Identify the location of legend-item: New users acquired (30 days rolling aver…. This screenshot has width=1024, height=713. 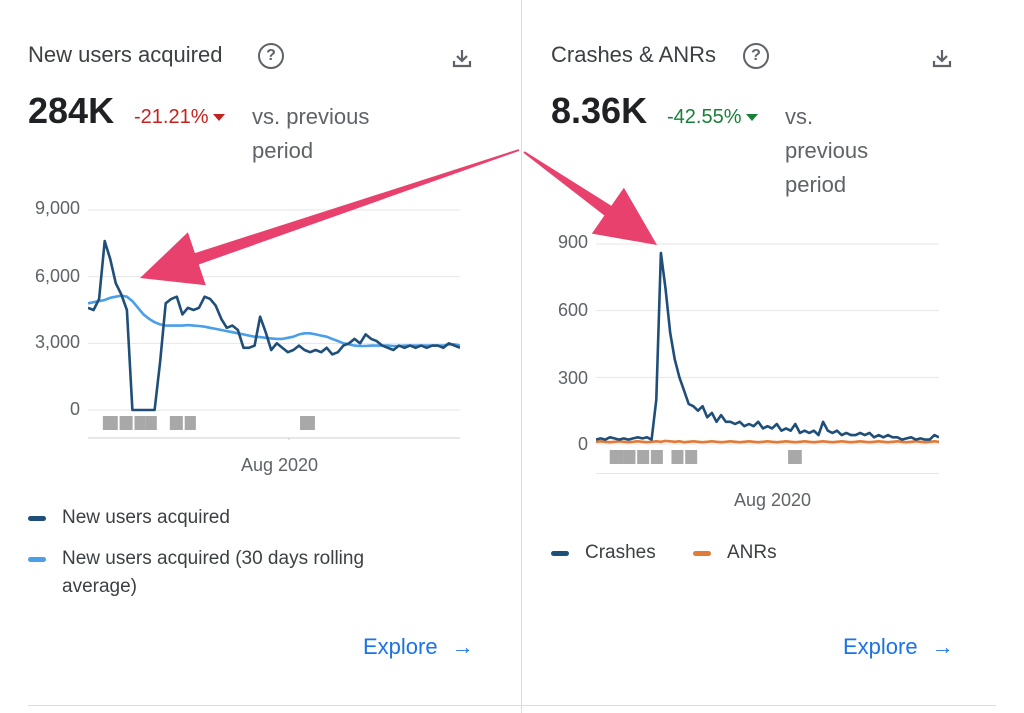
(213, 573).